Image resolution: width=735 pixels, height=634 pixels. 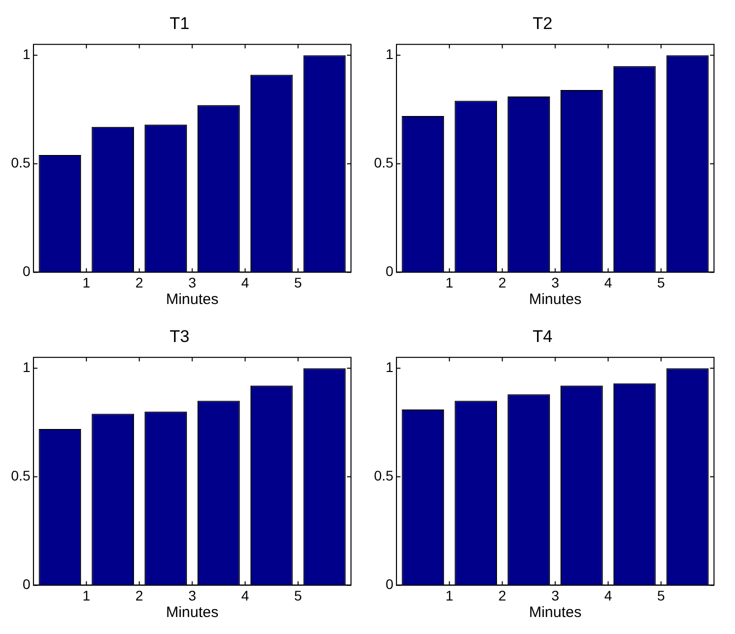 What do you see at coordinates (180, 23) in the screenshot?
I see `chart-title: T1` at bounding box center [180, 23].